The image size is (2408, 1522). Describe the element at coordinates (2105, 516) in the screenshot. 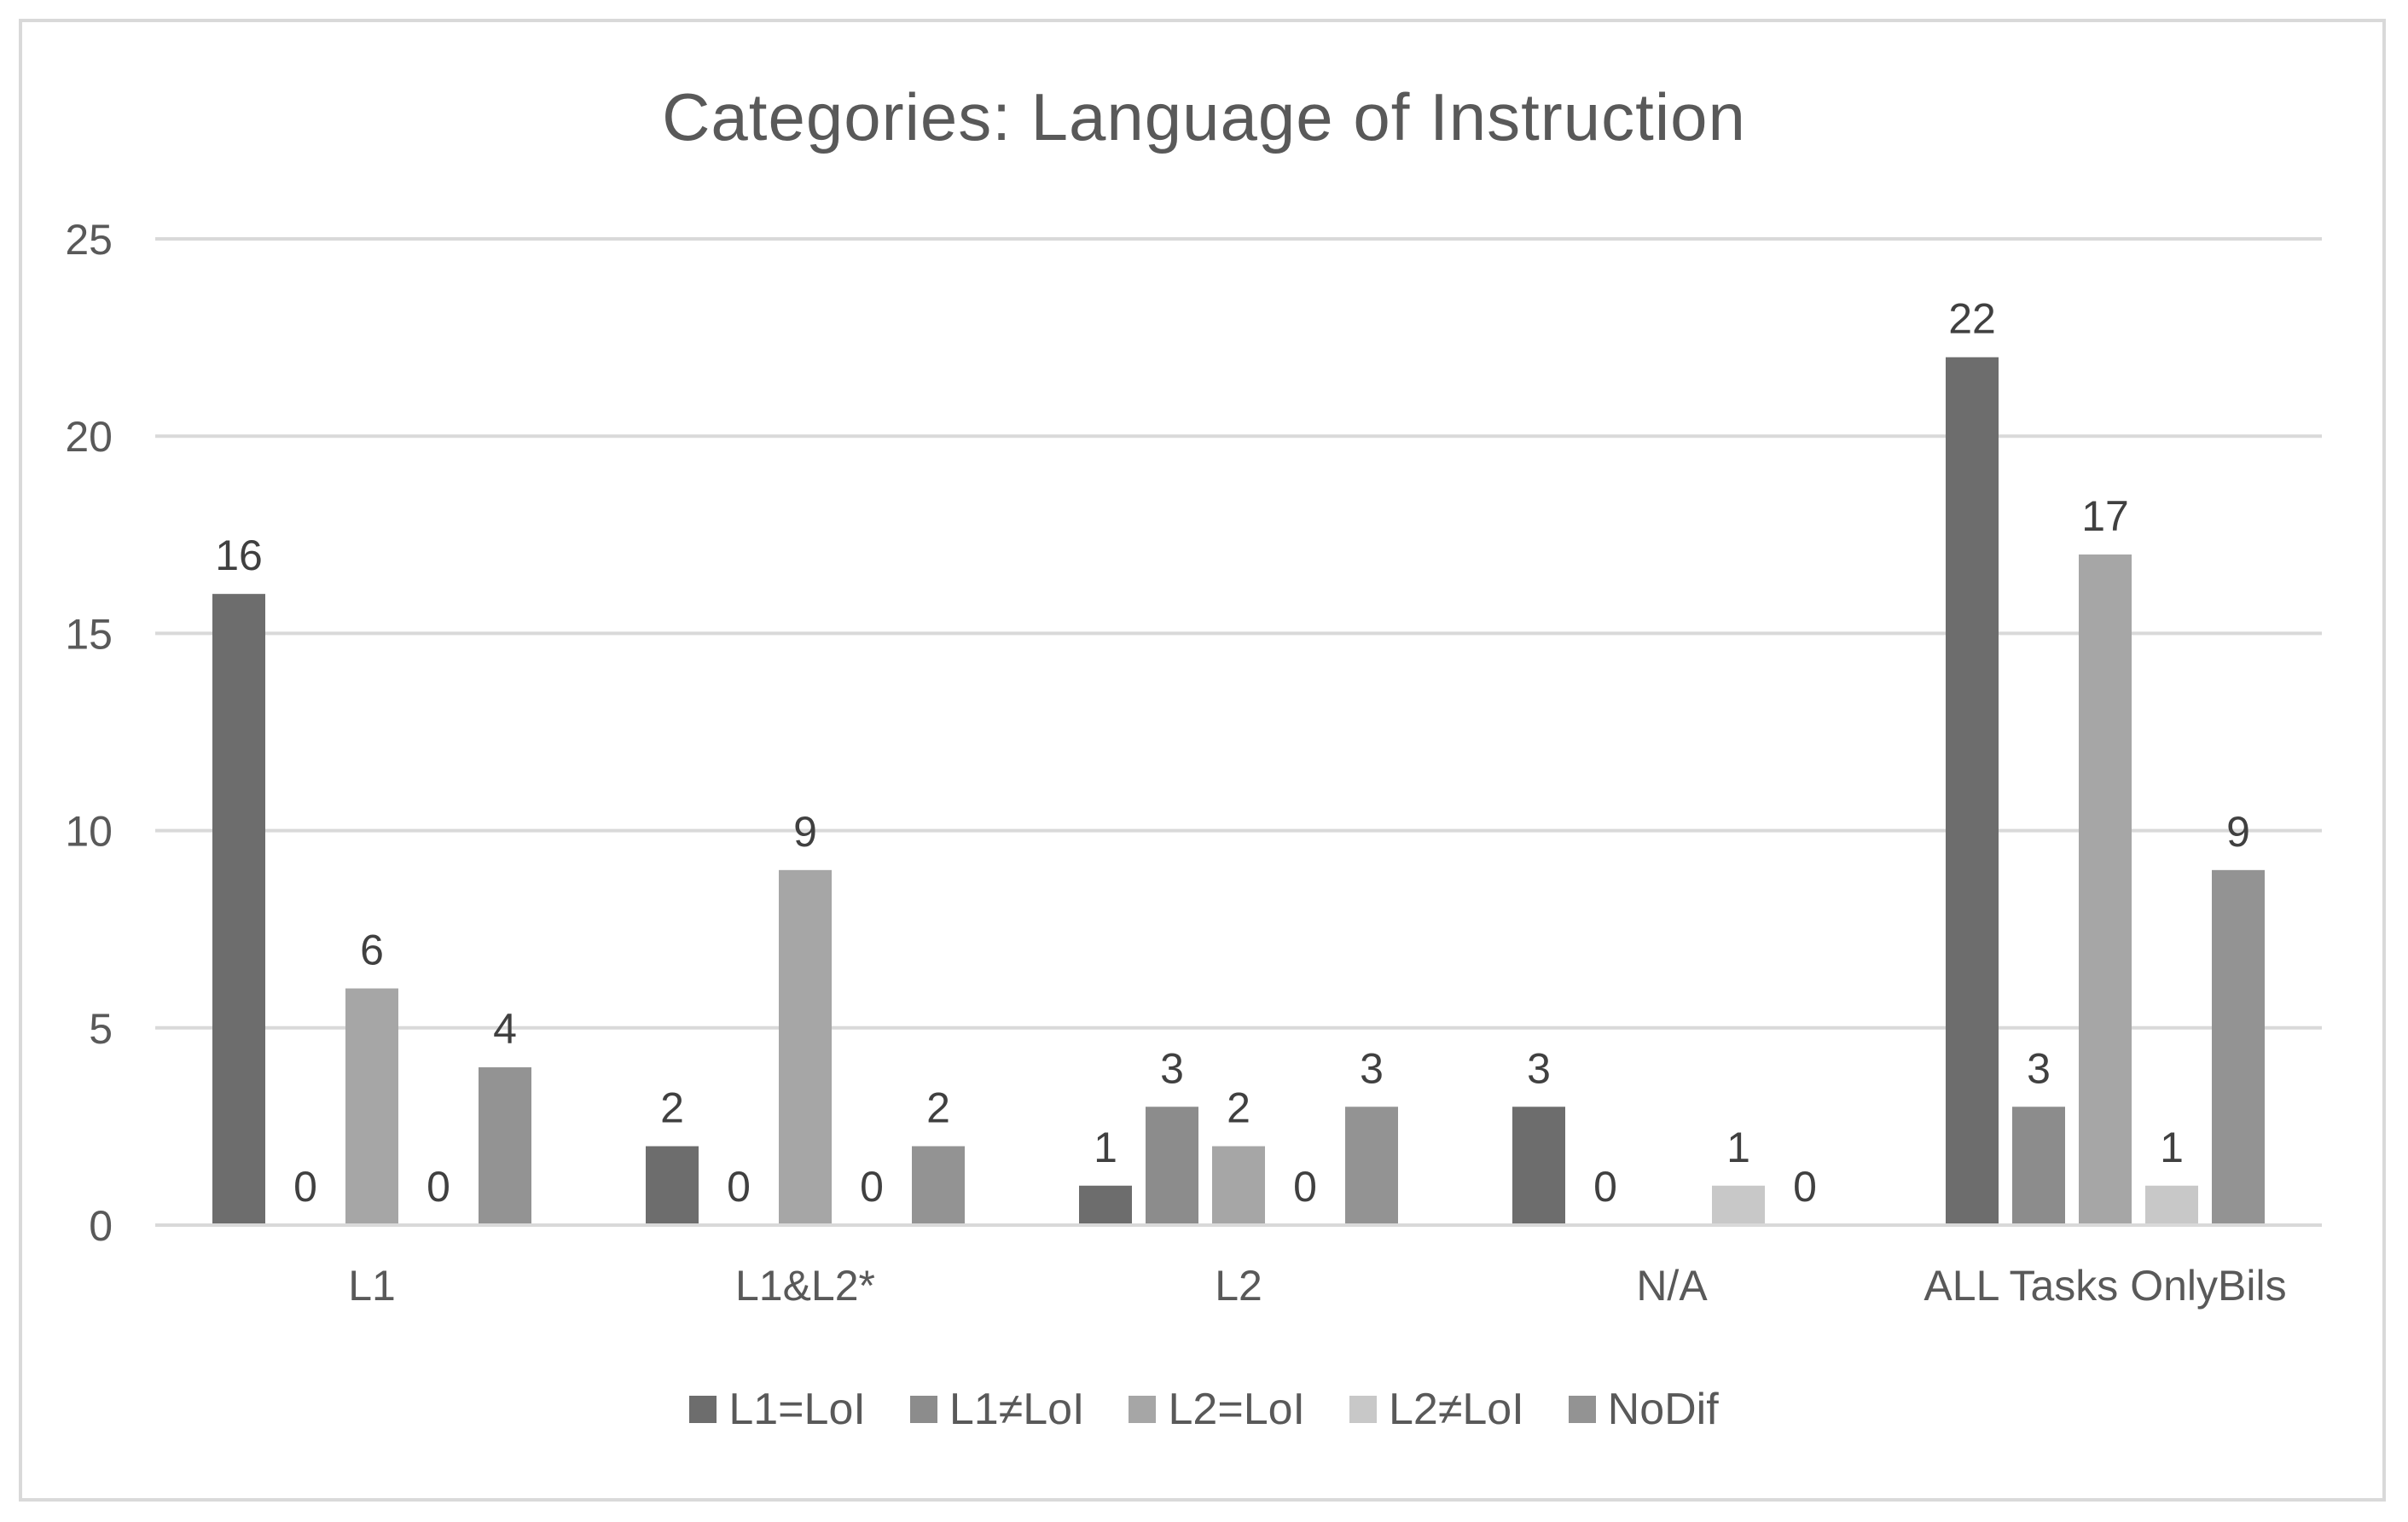

I see `data-label: 17` at that location.